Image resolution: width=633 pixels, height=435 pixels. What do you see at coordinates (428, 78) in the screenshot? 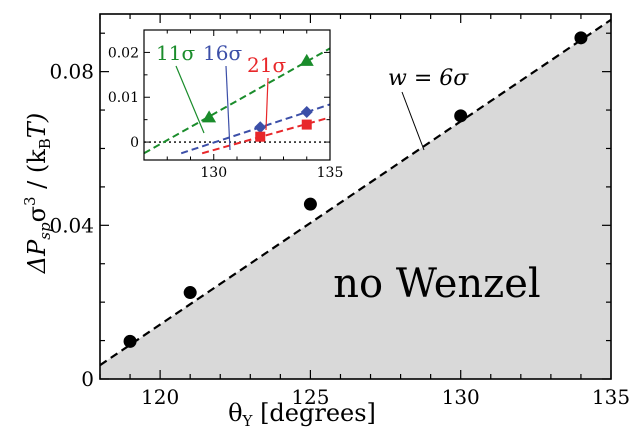
I see `w-label: w = 6σ` at bounding box center [428, 78].